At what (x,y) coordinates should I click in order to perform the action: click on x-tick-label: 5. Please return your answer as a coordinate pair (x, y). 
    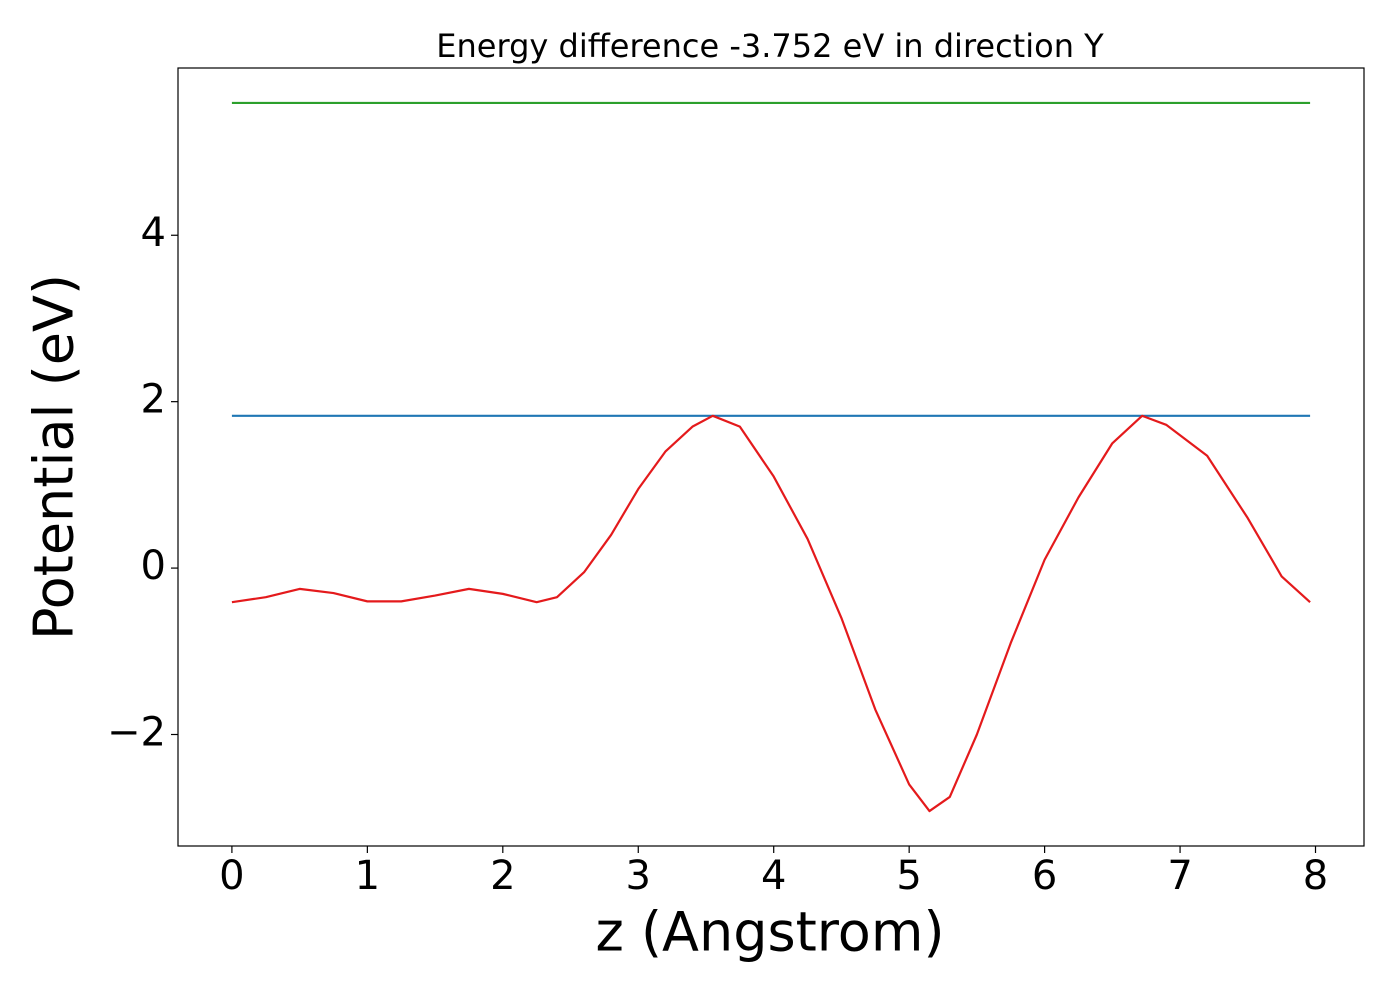
    Looking at the image, I should click on (908, 876).